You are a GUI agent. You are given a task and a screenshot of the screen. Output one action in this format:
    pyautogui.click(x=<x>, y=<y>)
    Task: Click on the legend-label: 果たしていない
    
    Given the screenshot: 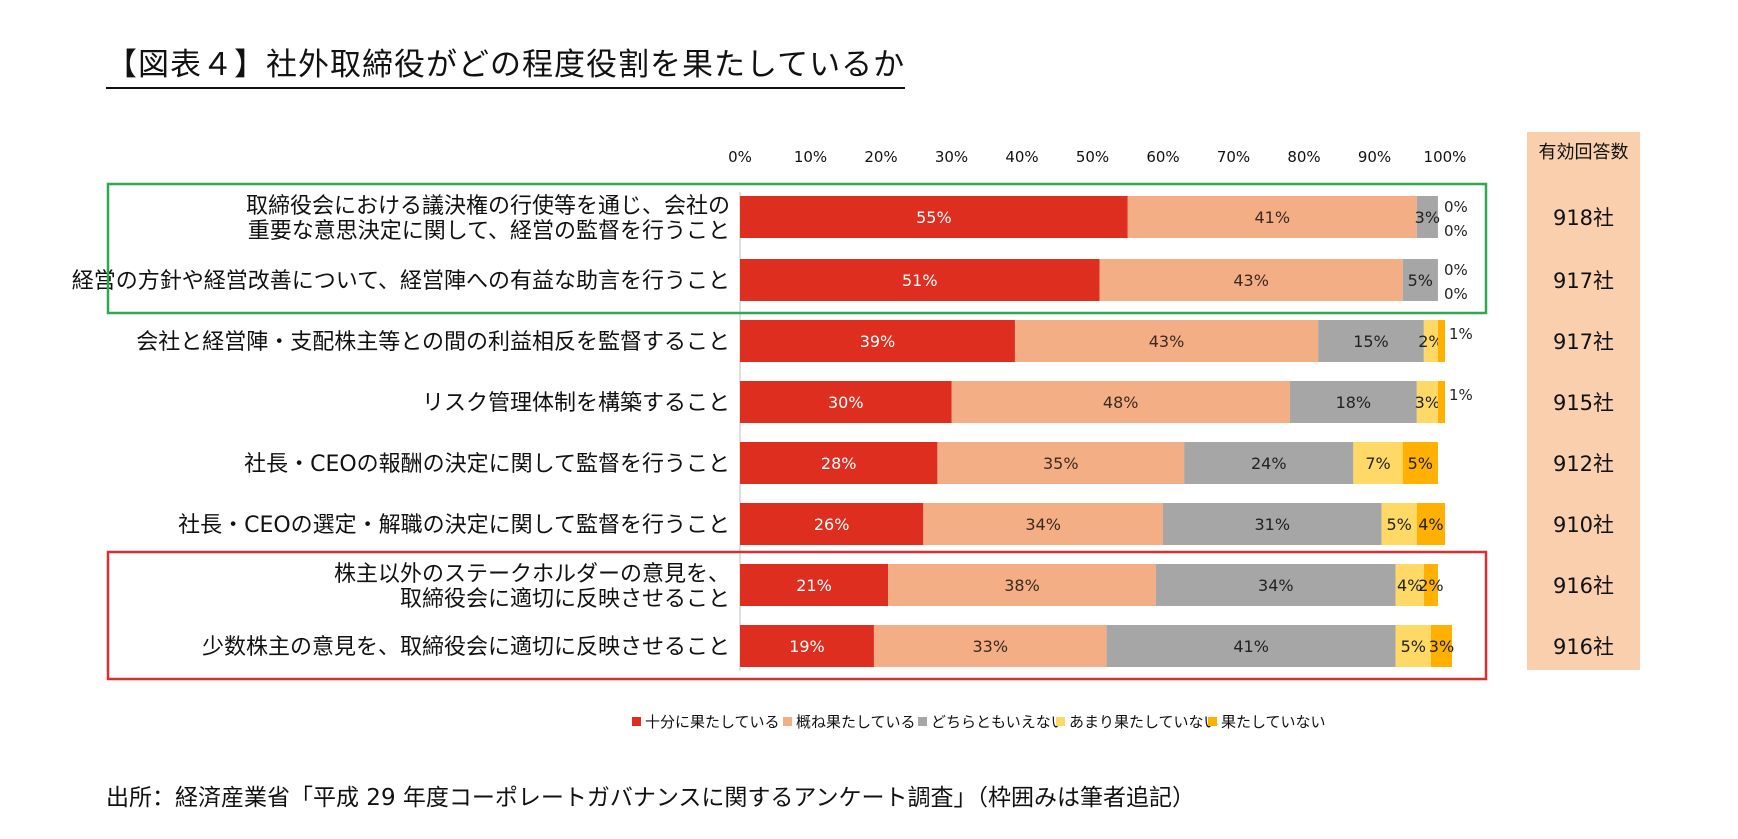 What is the action you would take?
    pyautogui.click(x=1273, y=722)
    